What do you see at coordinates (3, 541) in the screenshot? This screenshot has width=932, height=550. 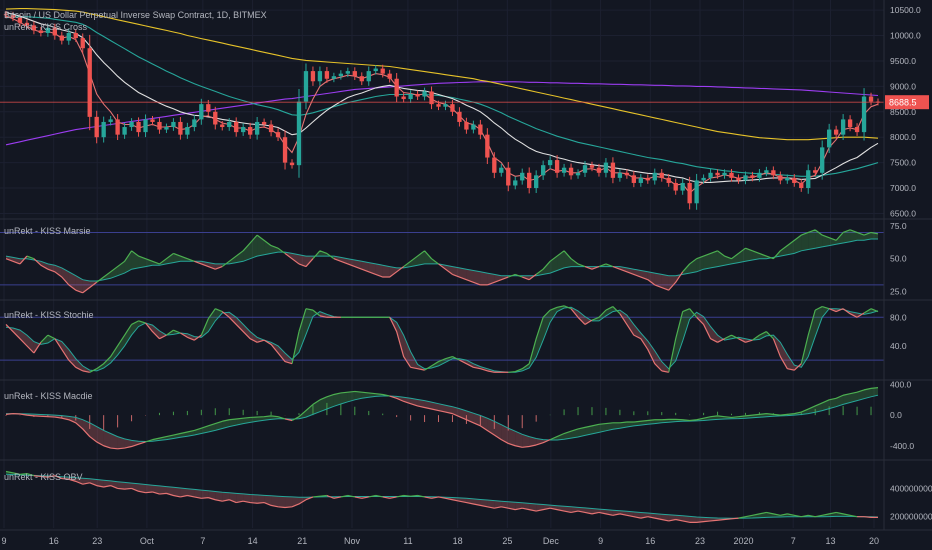 I see `x-tick-label: 9` at bounding box center [3, 541].